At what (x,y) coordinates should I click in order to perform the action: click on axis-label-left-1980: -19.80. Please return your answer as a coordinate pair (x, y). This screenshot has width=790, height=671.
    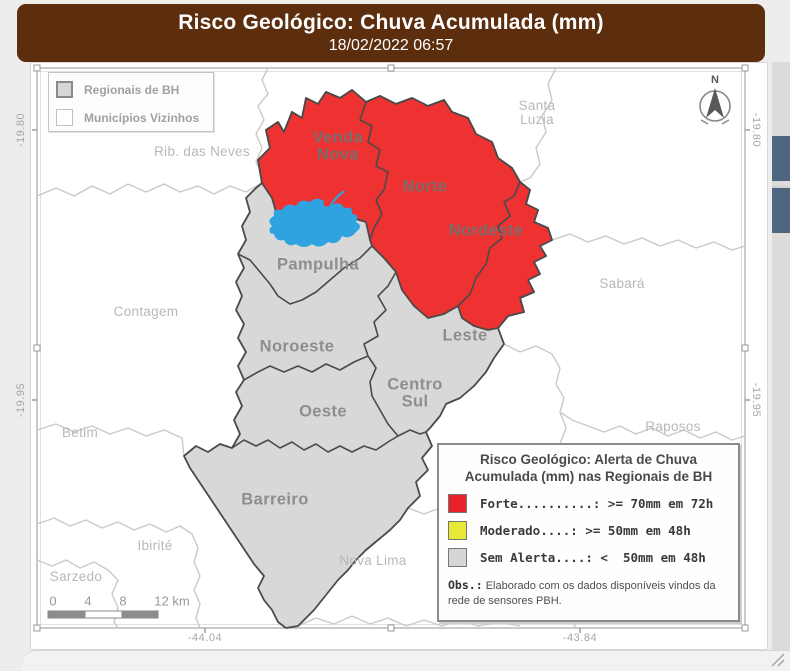
    Looking at the image, I should click on (21, 130).